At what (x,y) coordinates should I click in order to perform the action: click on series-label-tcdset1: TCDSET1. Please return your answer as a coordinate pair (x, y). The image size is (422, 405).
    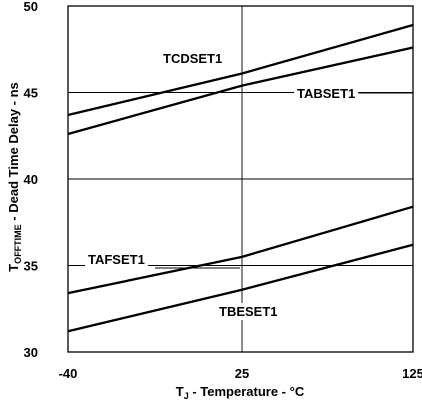
    Looking at the image, I should click on (192, 58).